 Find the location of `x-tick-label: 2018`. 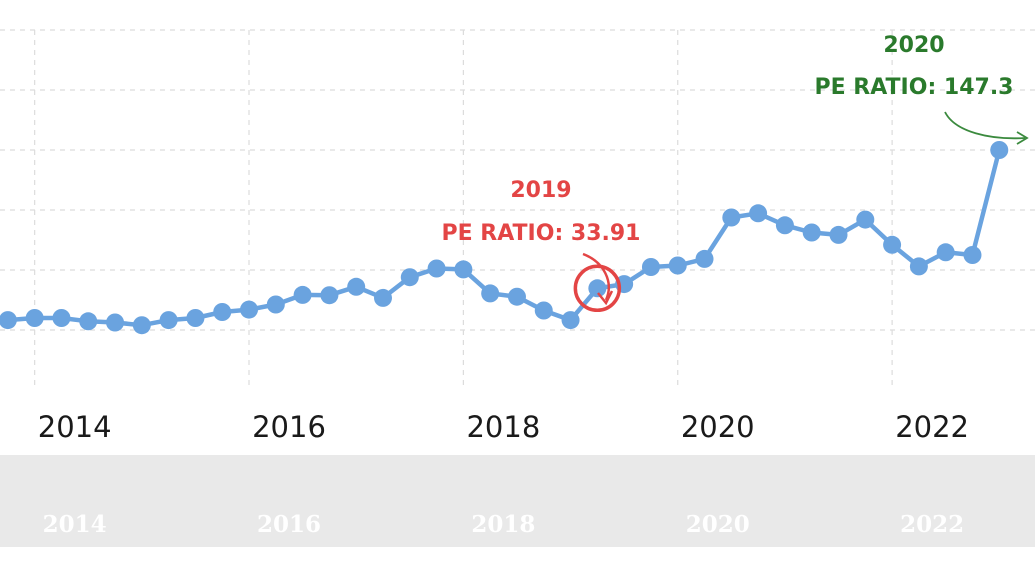

x-tick-label: 2018 is located at coordinates (503, 427).